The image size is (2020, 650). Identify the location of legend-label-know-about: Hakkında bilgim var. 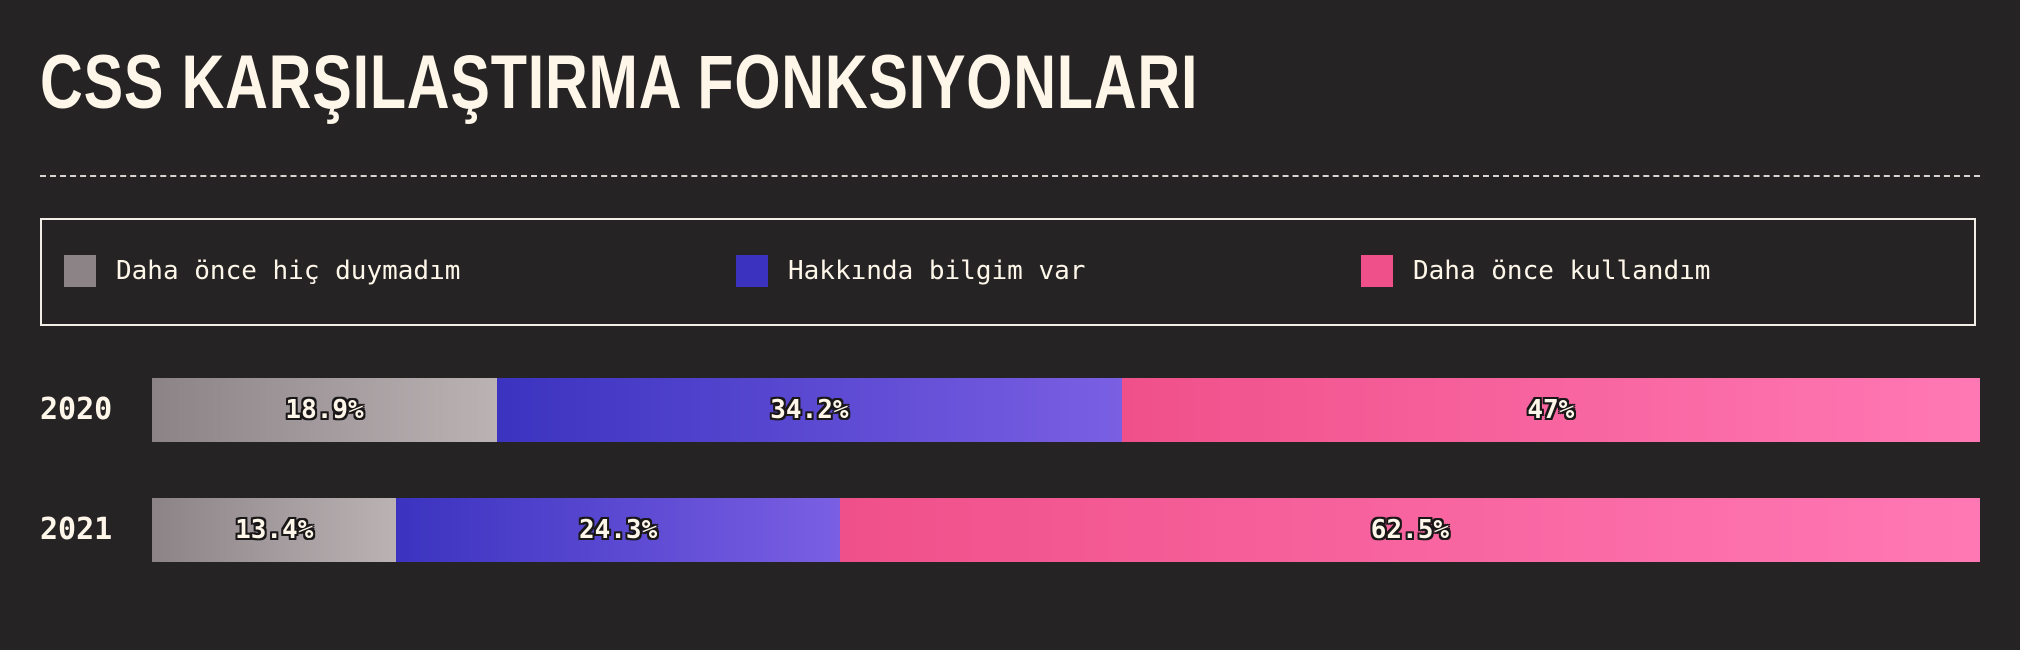
(937, 271).